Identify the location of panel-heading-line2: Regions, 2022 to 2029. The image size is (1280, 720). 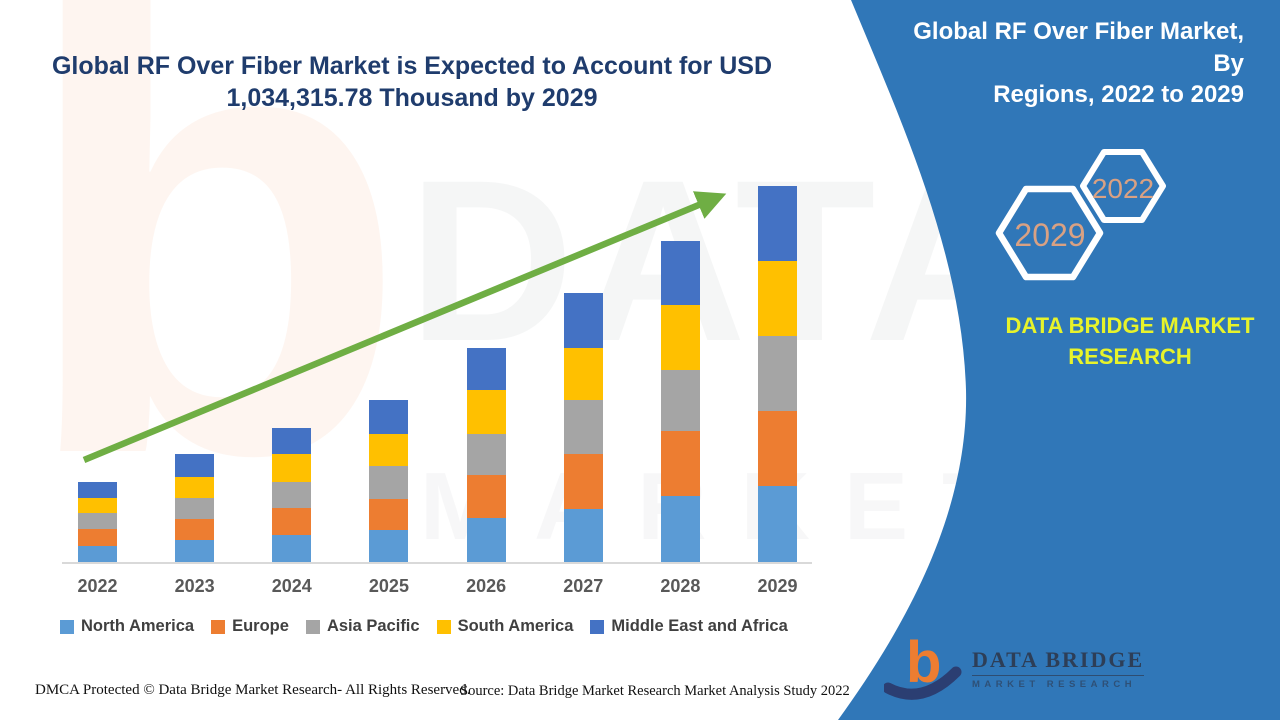
(1118, 95).